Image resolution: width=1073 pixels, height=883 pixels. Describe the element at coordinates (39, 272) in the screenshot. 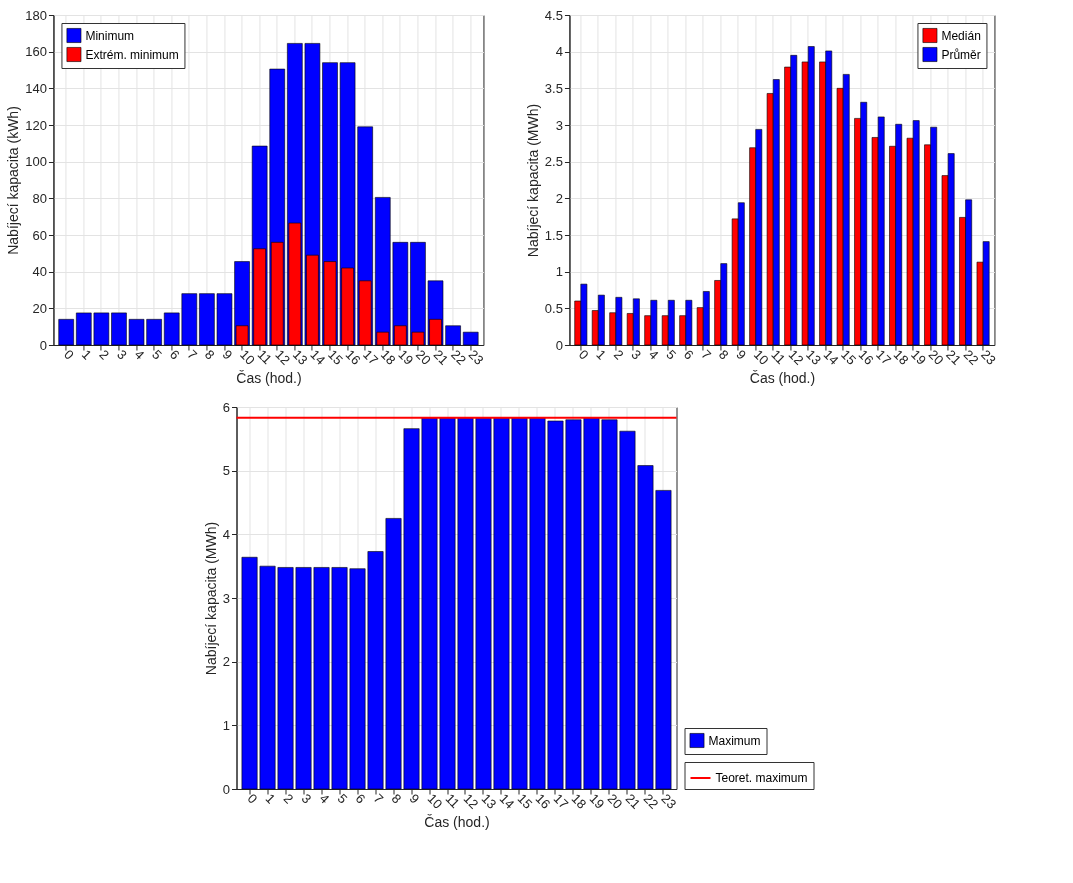

I see `y-tick-label: 40` at that location.